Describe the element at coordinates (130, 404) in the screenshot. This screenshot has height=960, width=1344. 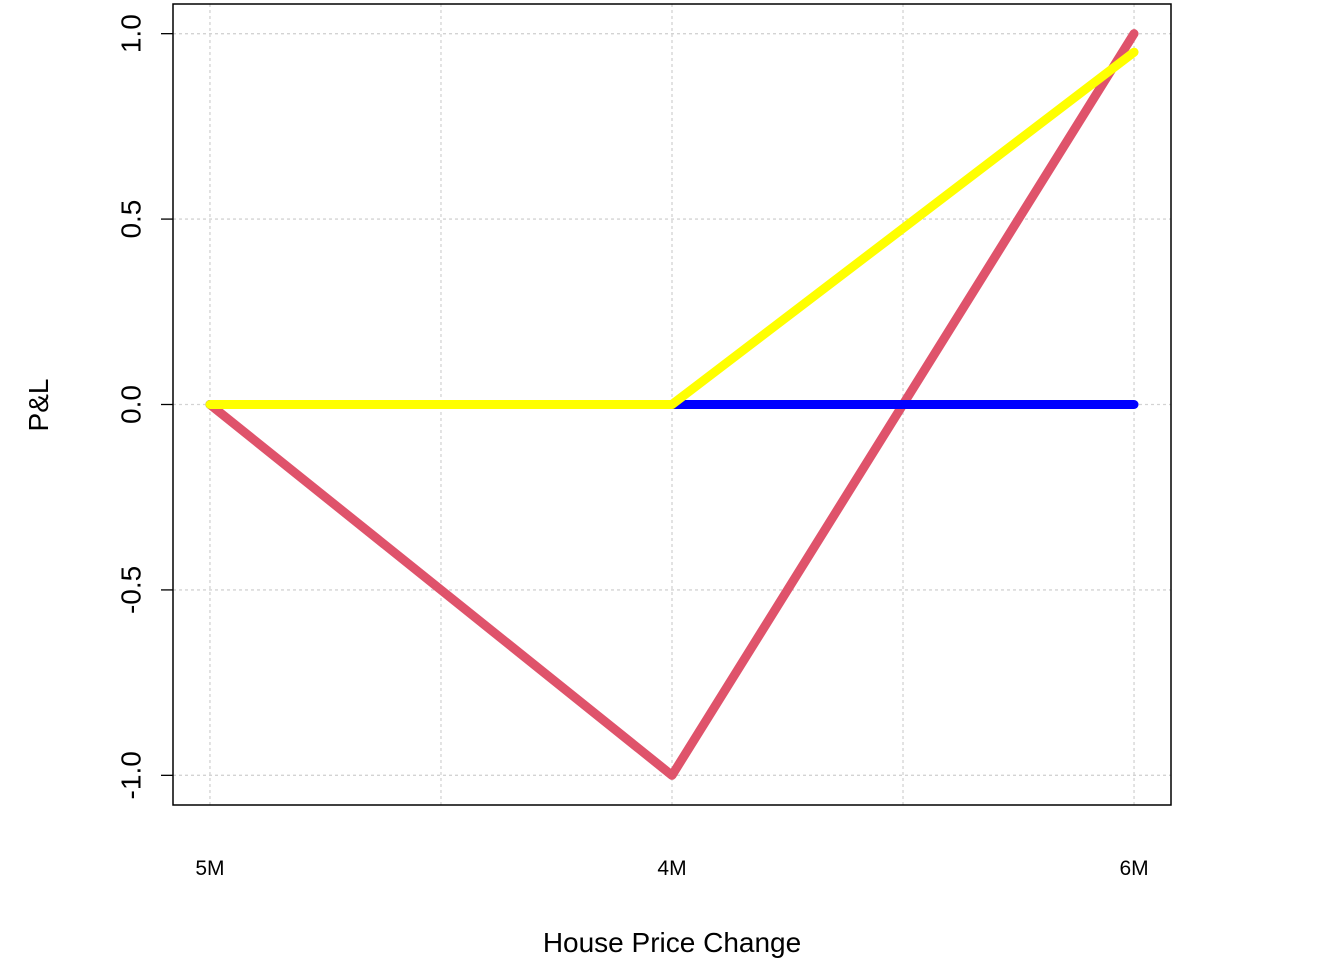
I see `y-tick-label: 0.0` at that location.